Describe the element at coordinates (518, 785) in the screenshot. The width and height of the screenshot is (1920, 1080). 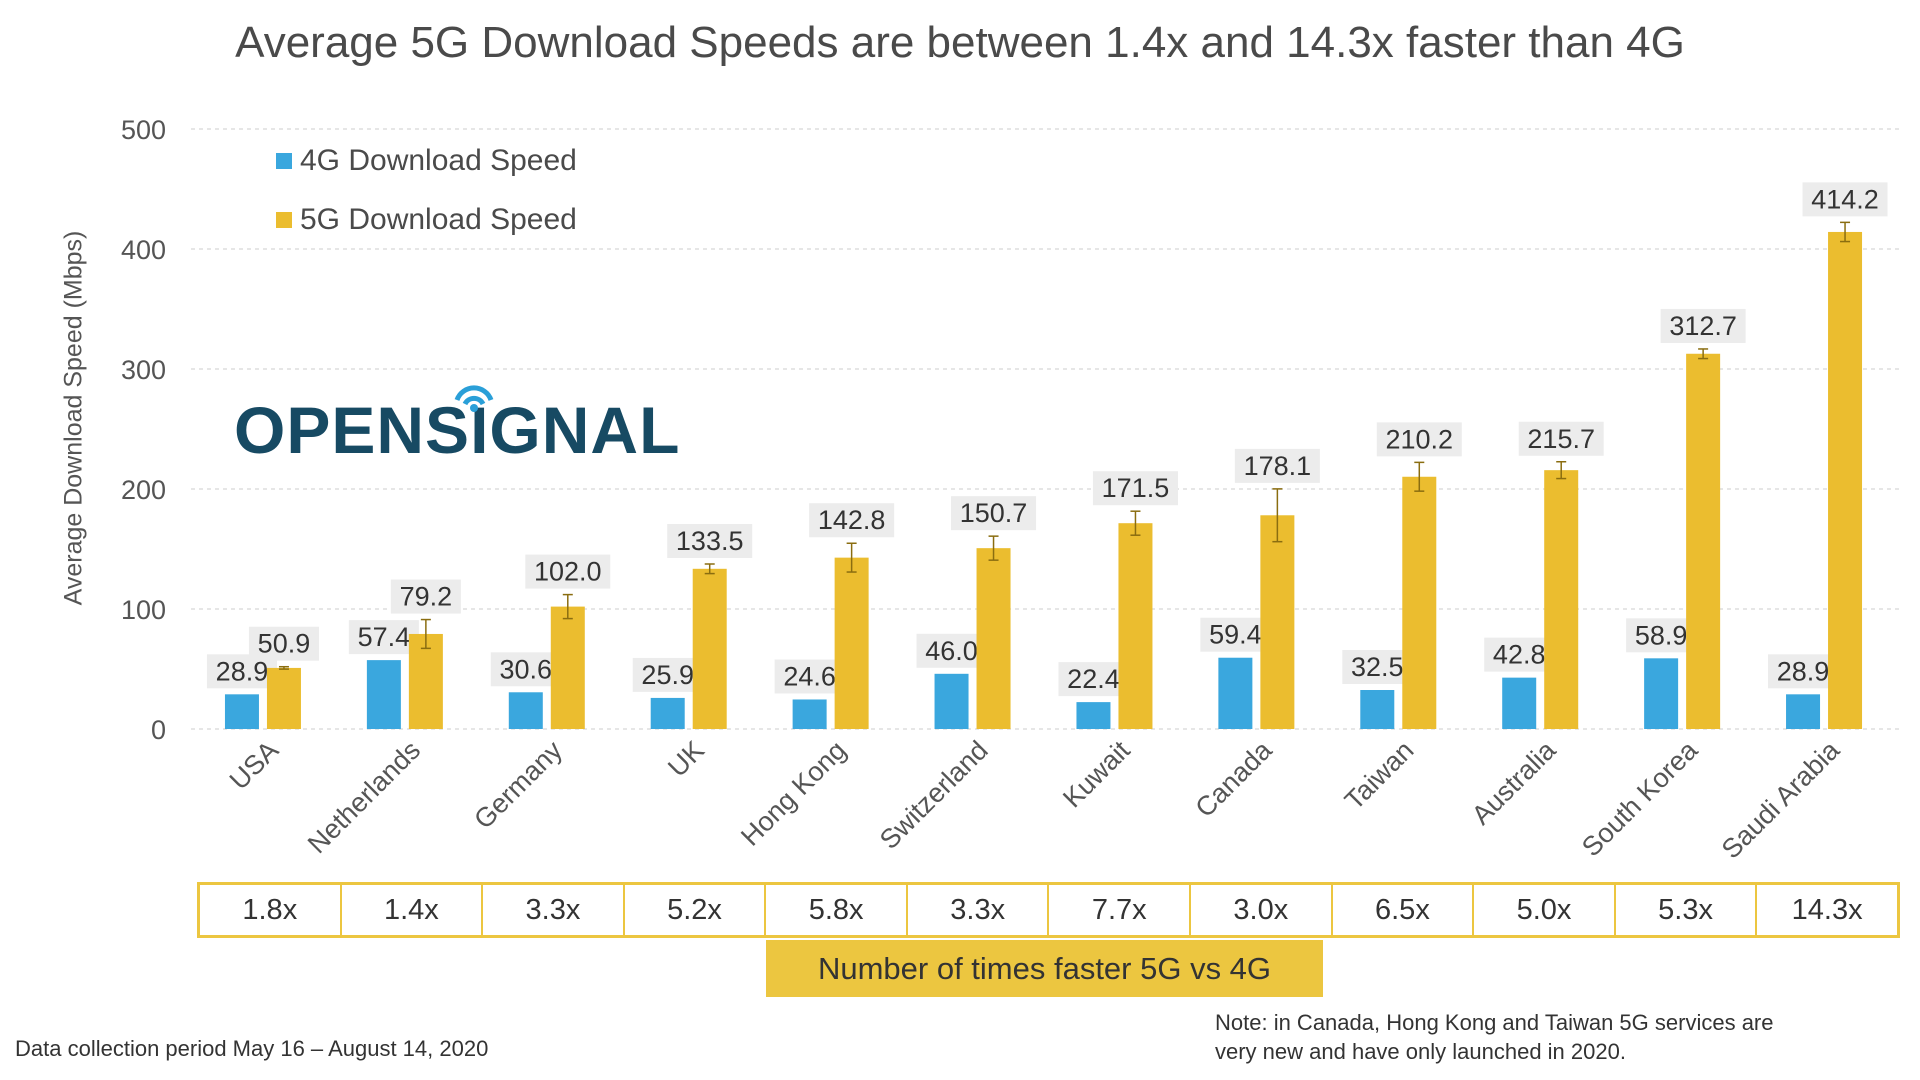
I see `x-tick-label: Germany` at that location.